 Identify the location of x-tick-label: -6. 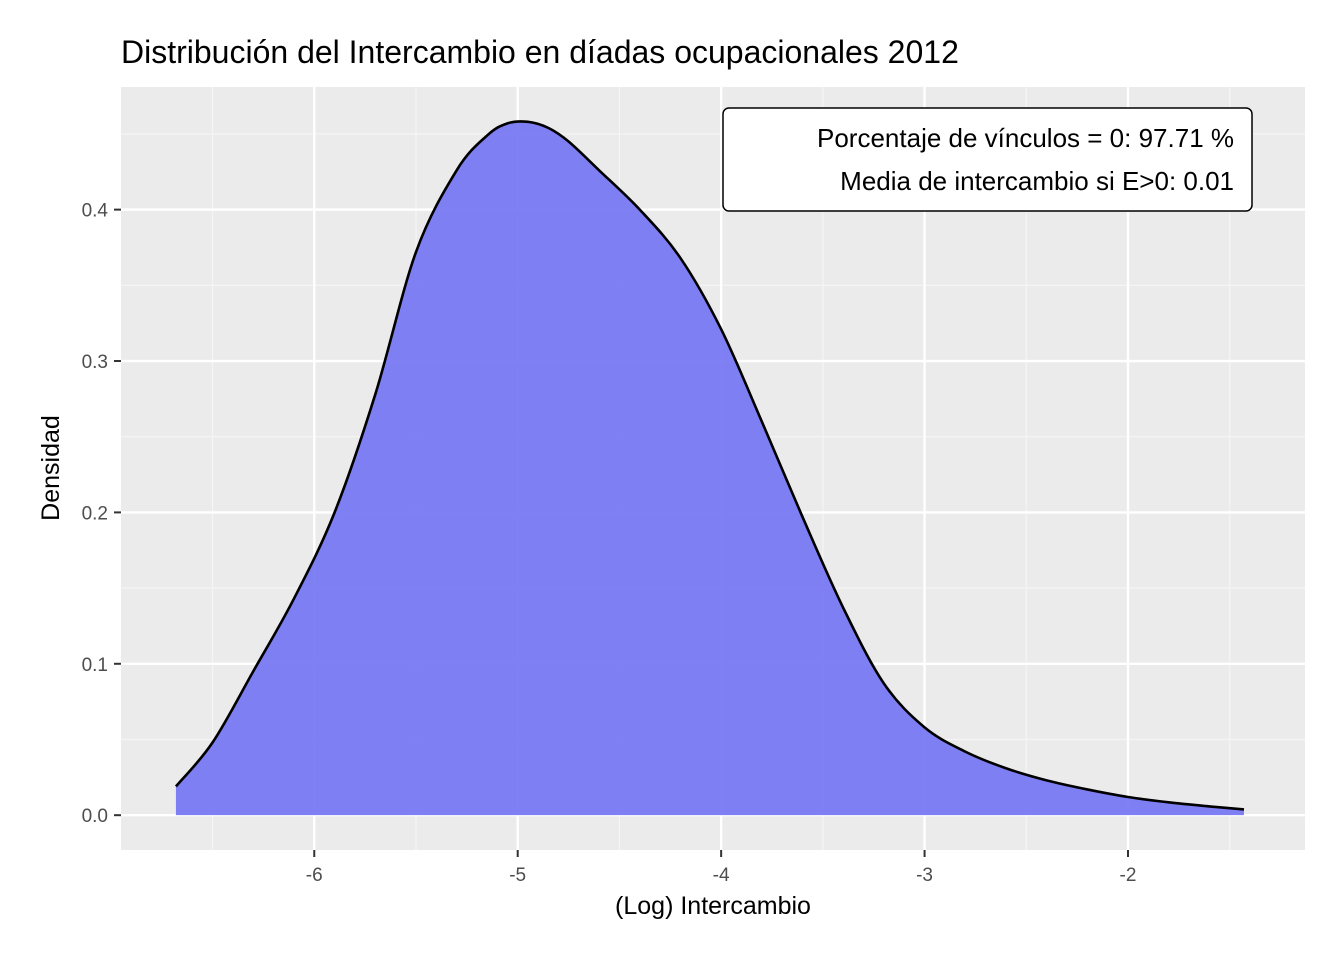
(314, 875).